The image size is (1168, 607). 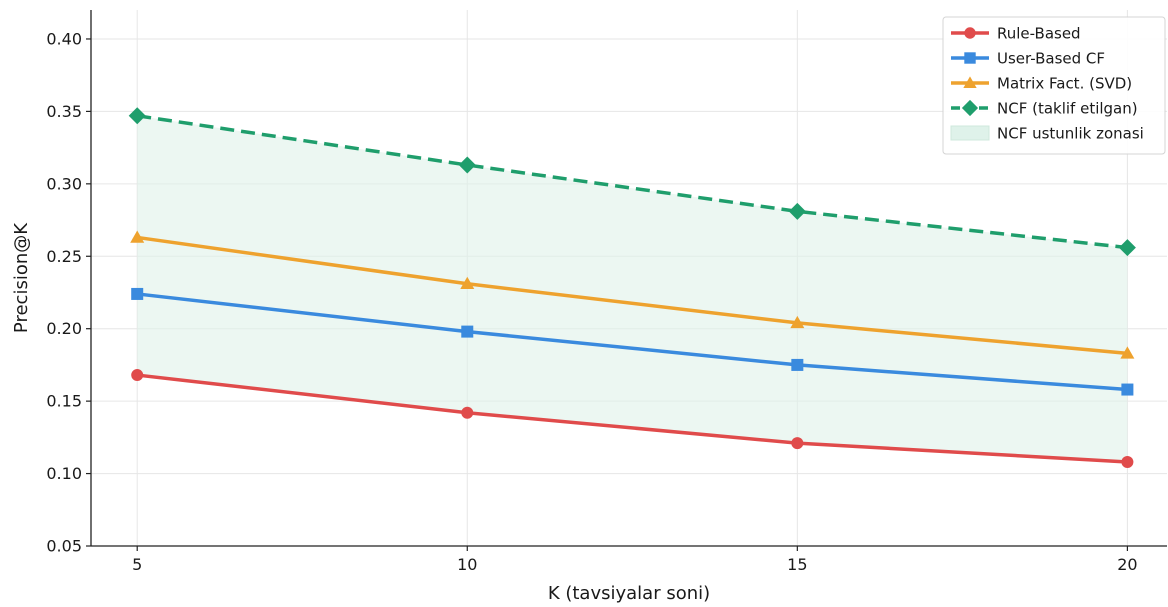 I want to click on legend-label-region: NCF ustunlik zonasi, so click(x=1070, y=134).